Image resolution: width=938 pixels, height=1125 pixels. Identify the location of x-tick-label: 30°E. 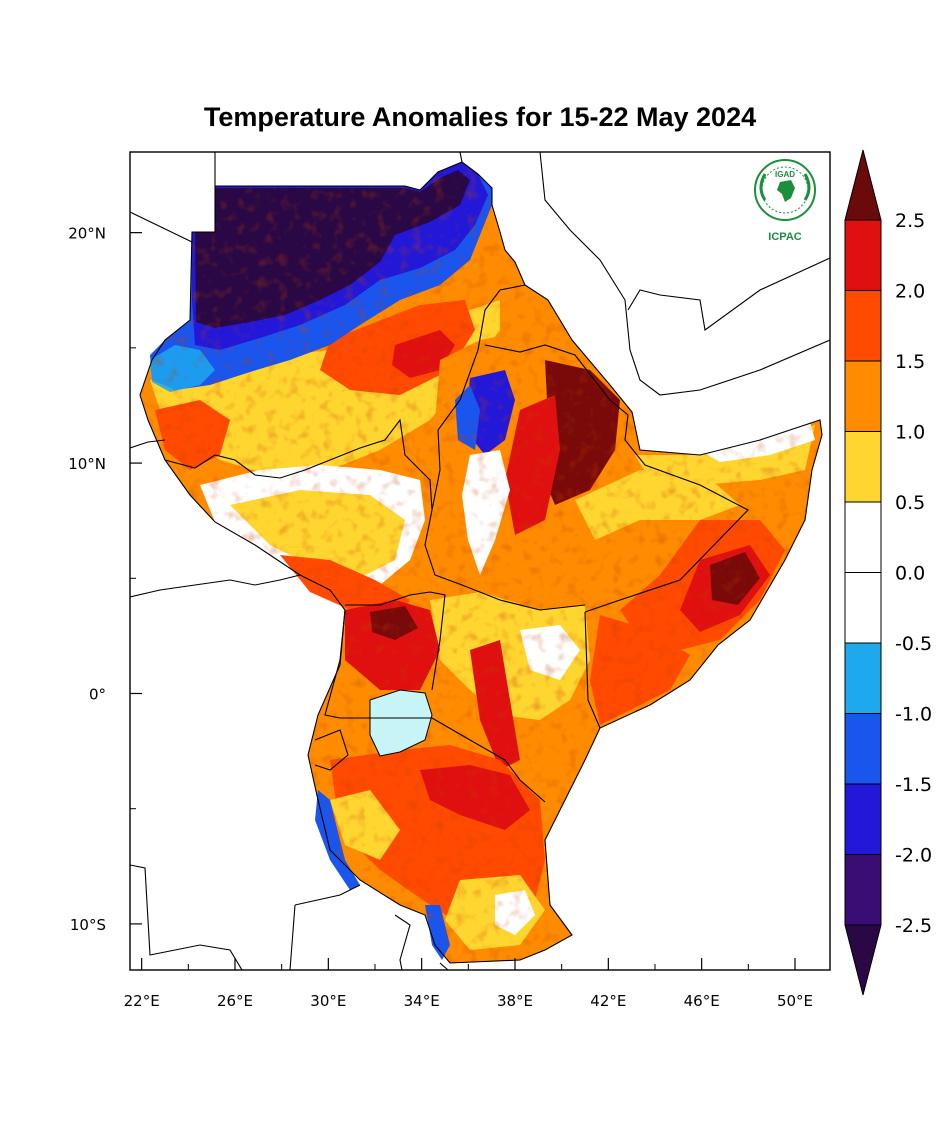
(328, 1001).